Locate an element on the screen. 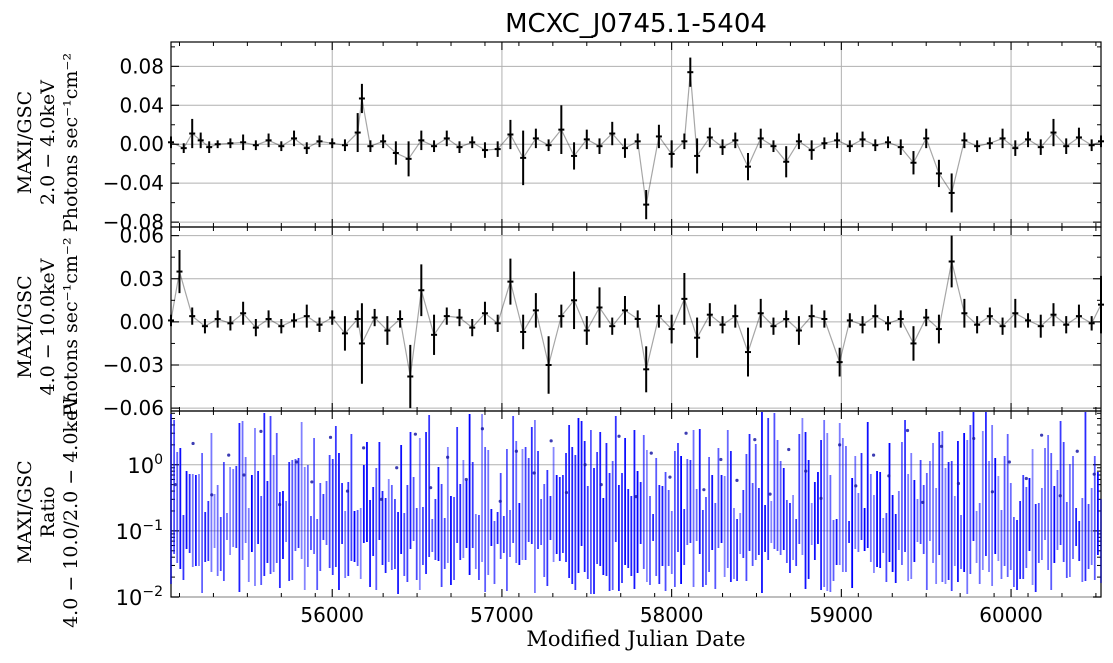  chart-title: MCXC_J0745.1-5404 is located at coordinates (636, 24).